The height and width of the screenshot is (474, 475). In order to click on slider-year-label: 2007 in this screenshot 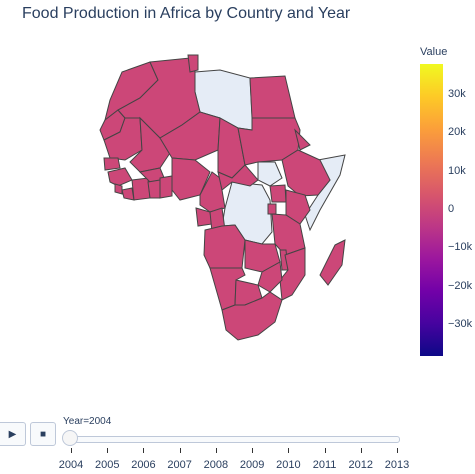, I will do `click(179, 465)`.